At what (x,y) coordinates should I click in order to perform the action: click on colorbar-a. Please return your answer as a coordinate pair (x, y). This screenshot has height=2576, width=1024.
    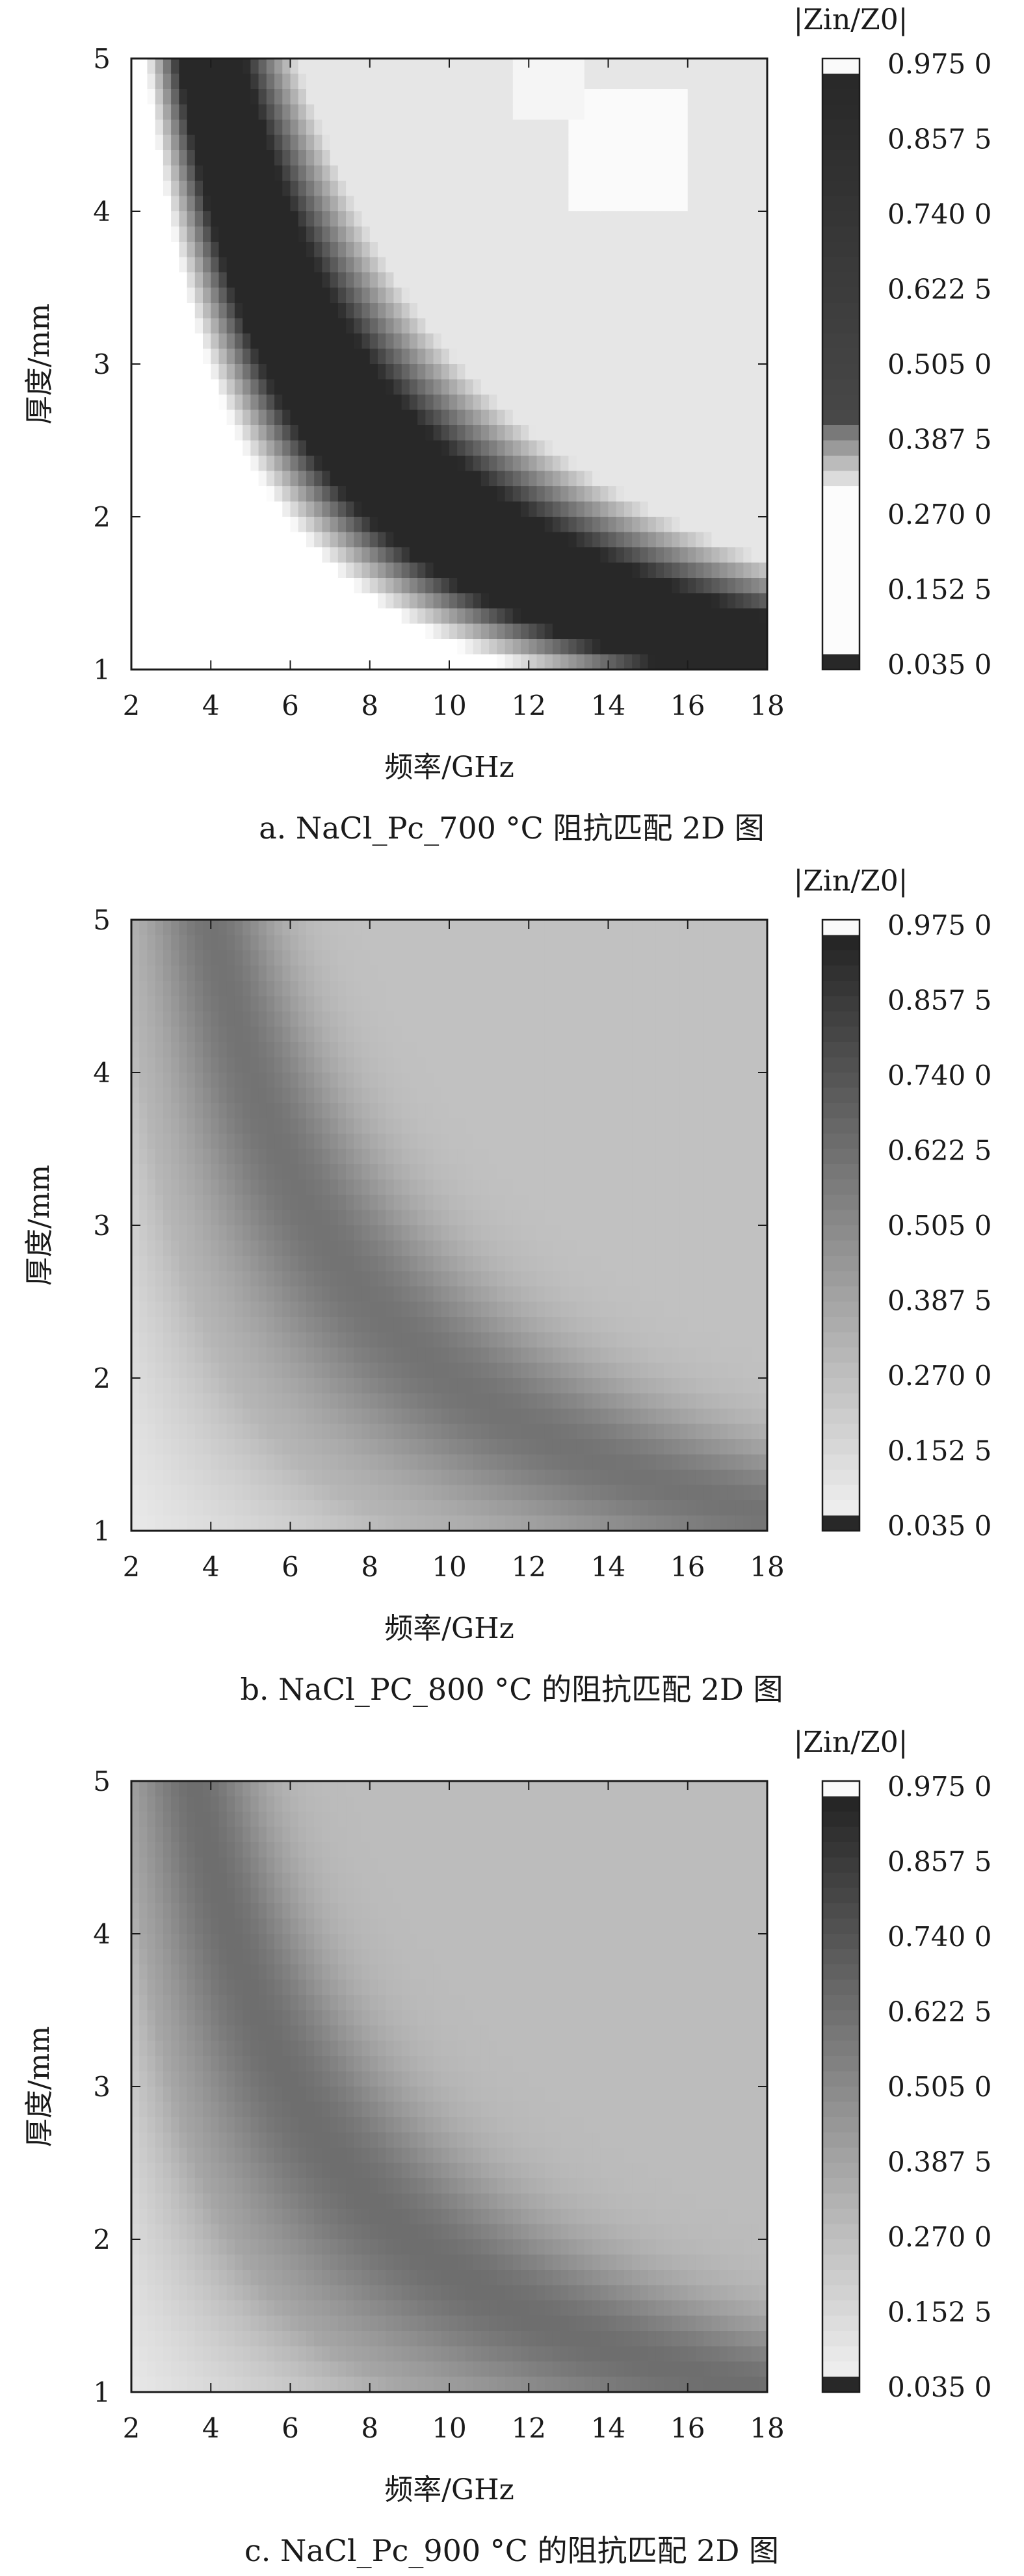
    Looking at the image, I should click on (841, 364).